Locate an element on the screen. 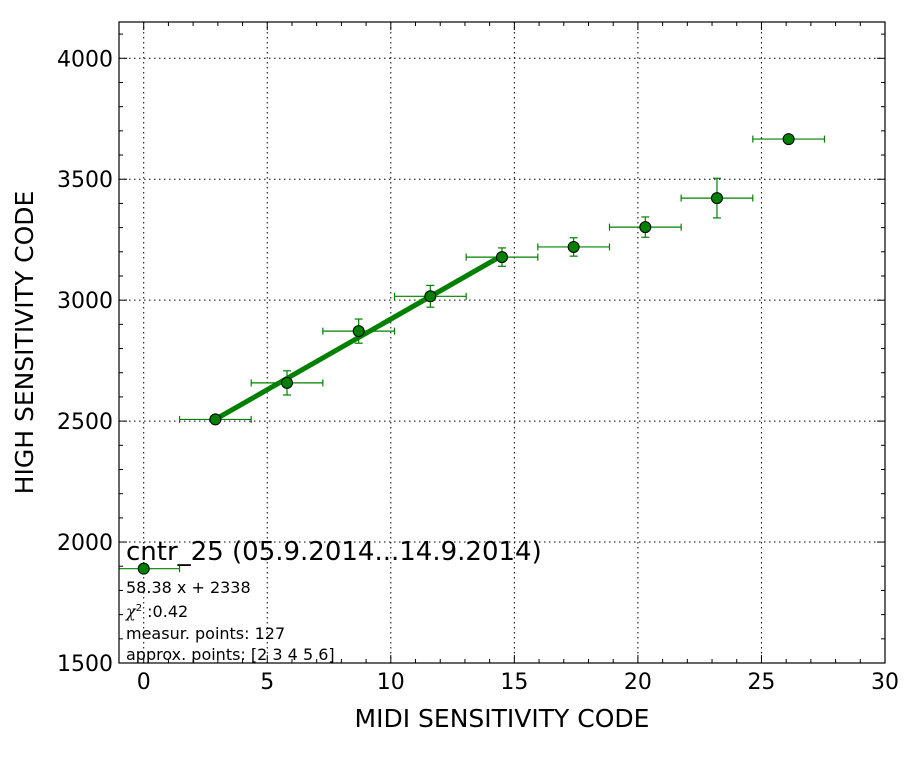  y-tick-label: 3000 is located at coordinates (85, 301).